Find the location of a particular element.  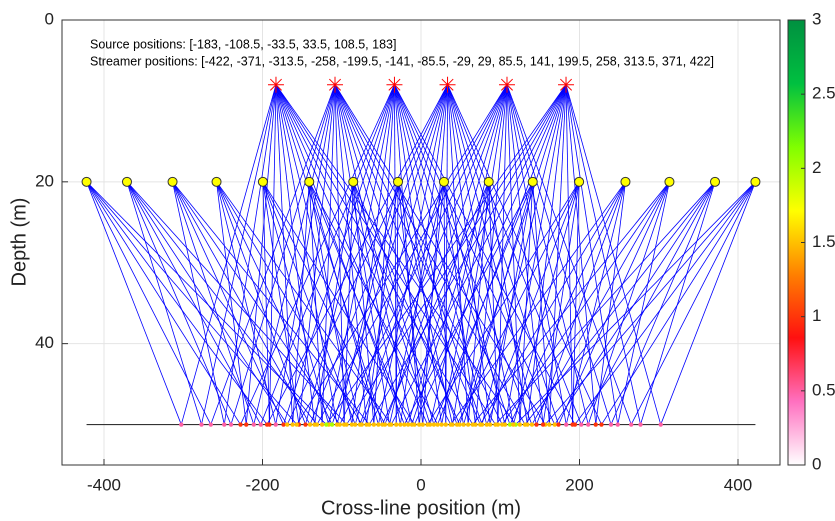

y-tick-label: 40 is located at coordinates (44, 342).